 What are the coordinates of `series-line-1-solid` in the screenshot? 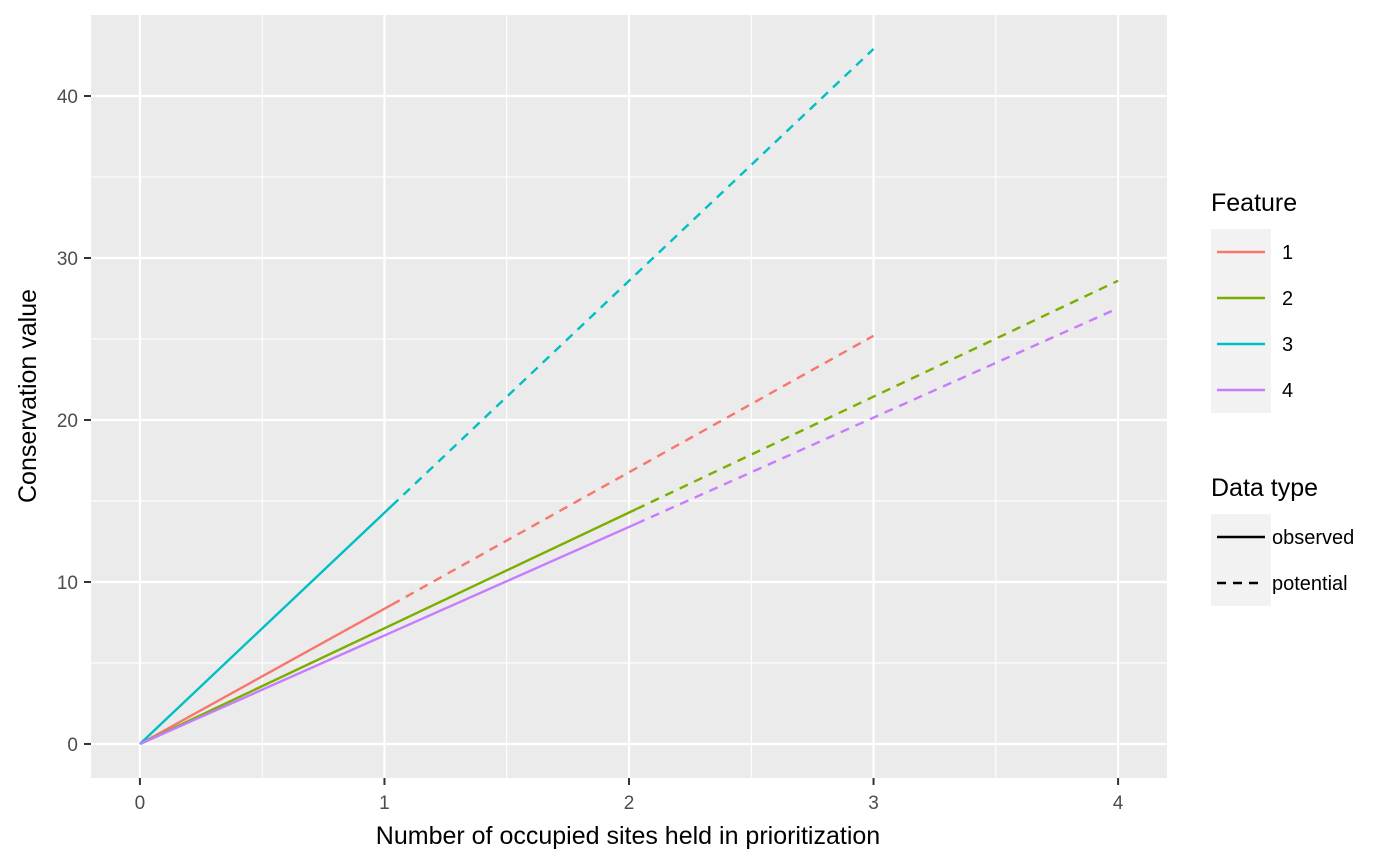 It's located at (266, 674).